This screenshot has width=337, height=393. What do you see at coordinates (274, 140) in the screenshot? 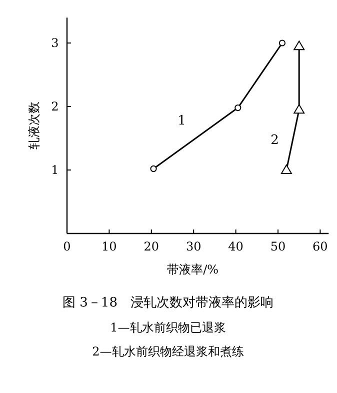
I see `series-label: 2` at bounding box center [274, 140].